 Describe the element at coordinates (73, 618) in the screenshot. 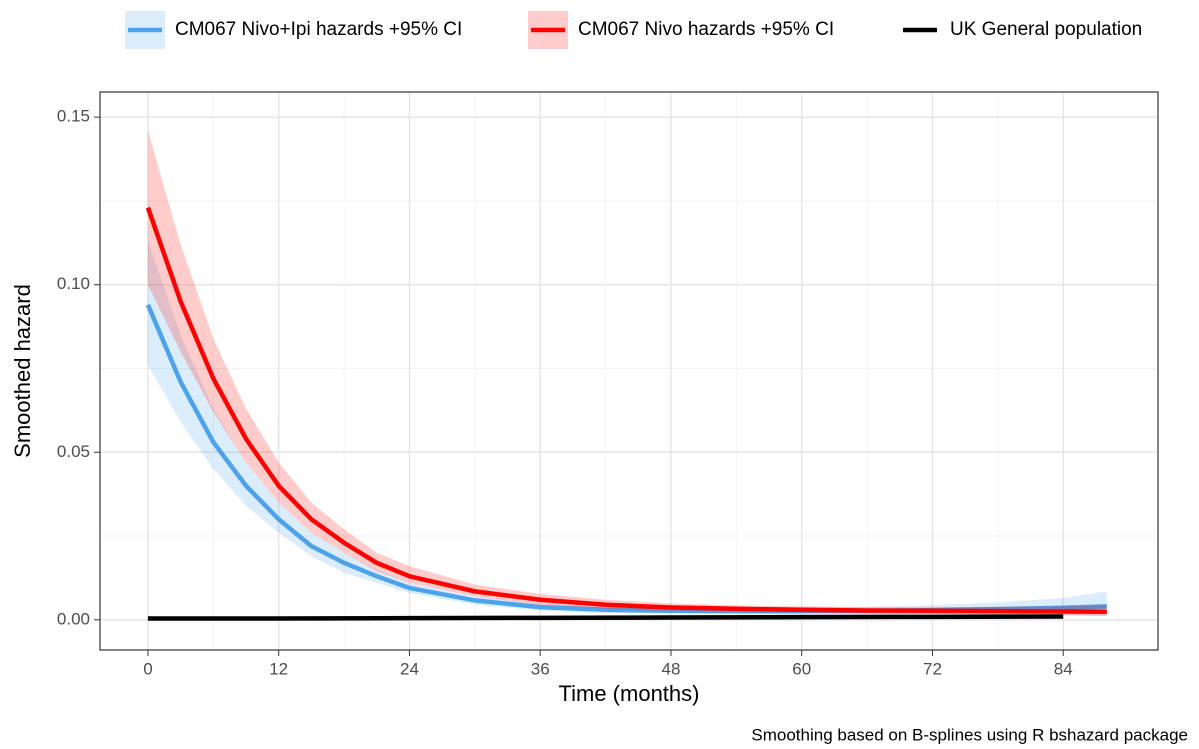

I see `y-tick-label: 0.00` at that location.